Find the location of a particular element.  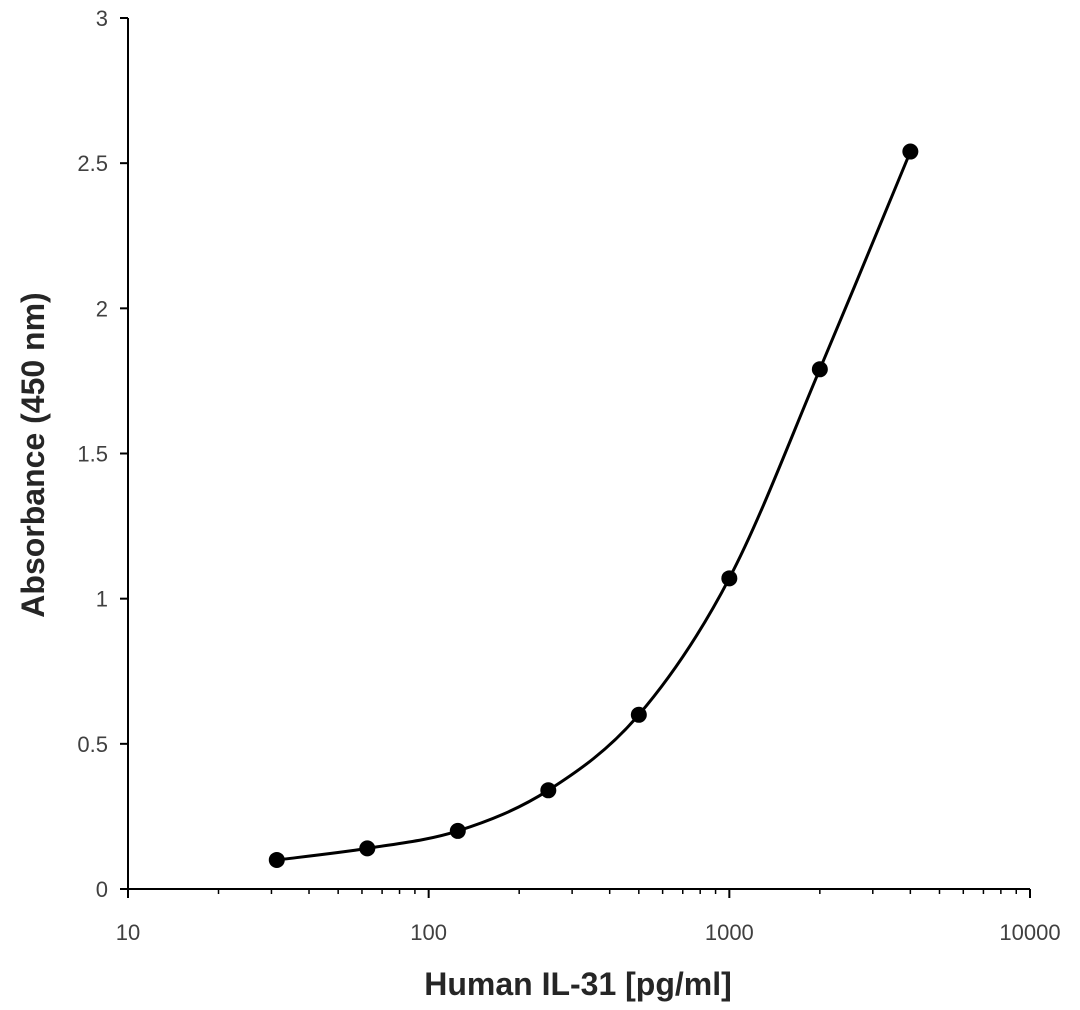

y-tick-label: 0.5 is located at coordinates (92, 744).